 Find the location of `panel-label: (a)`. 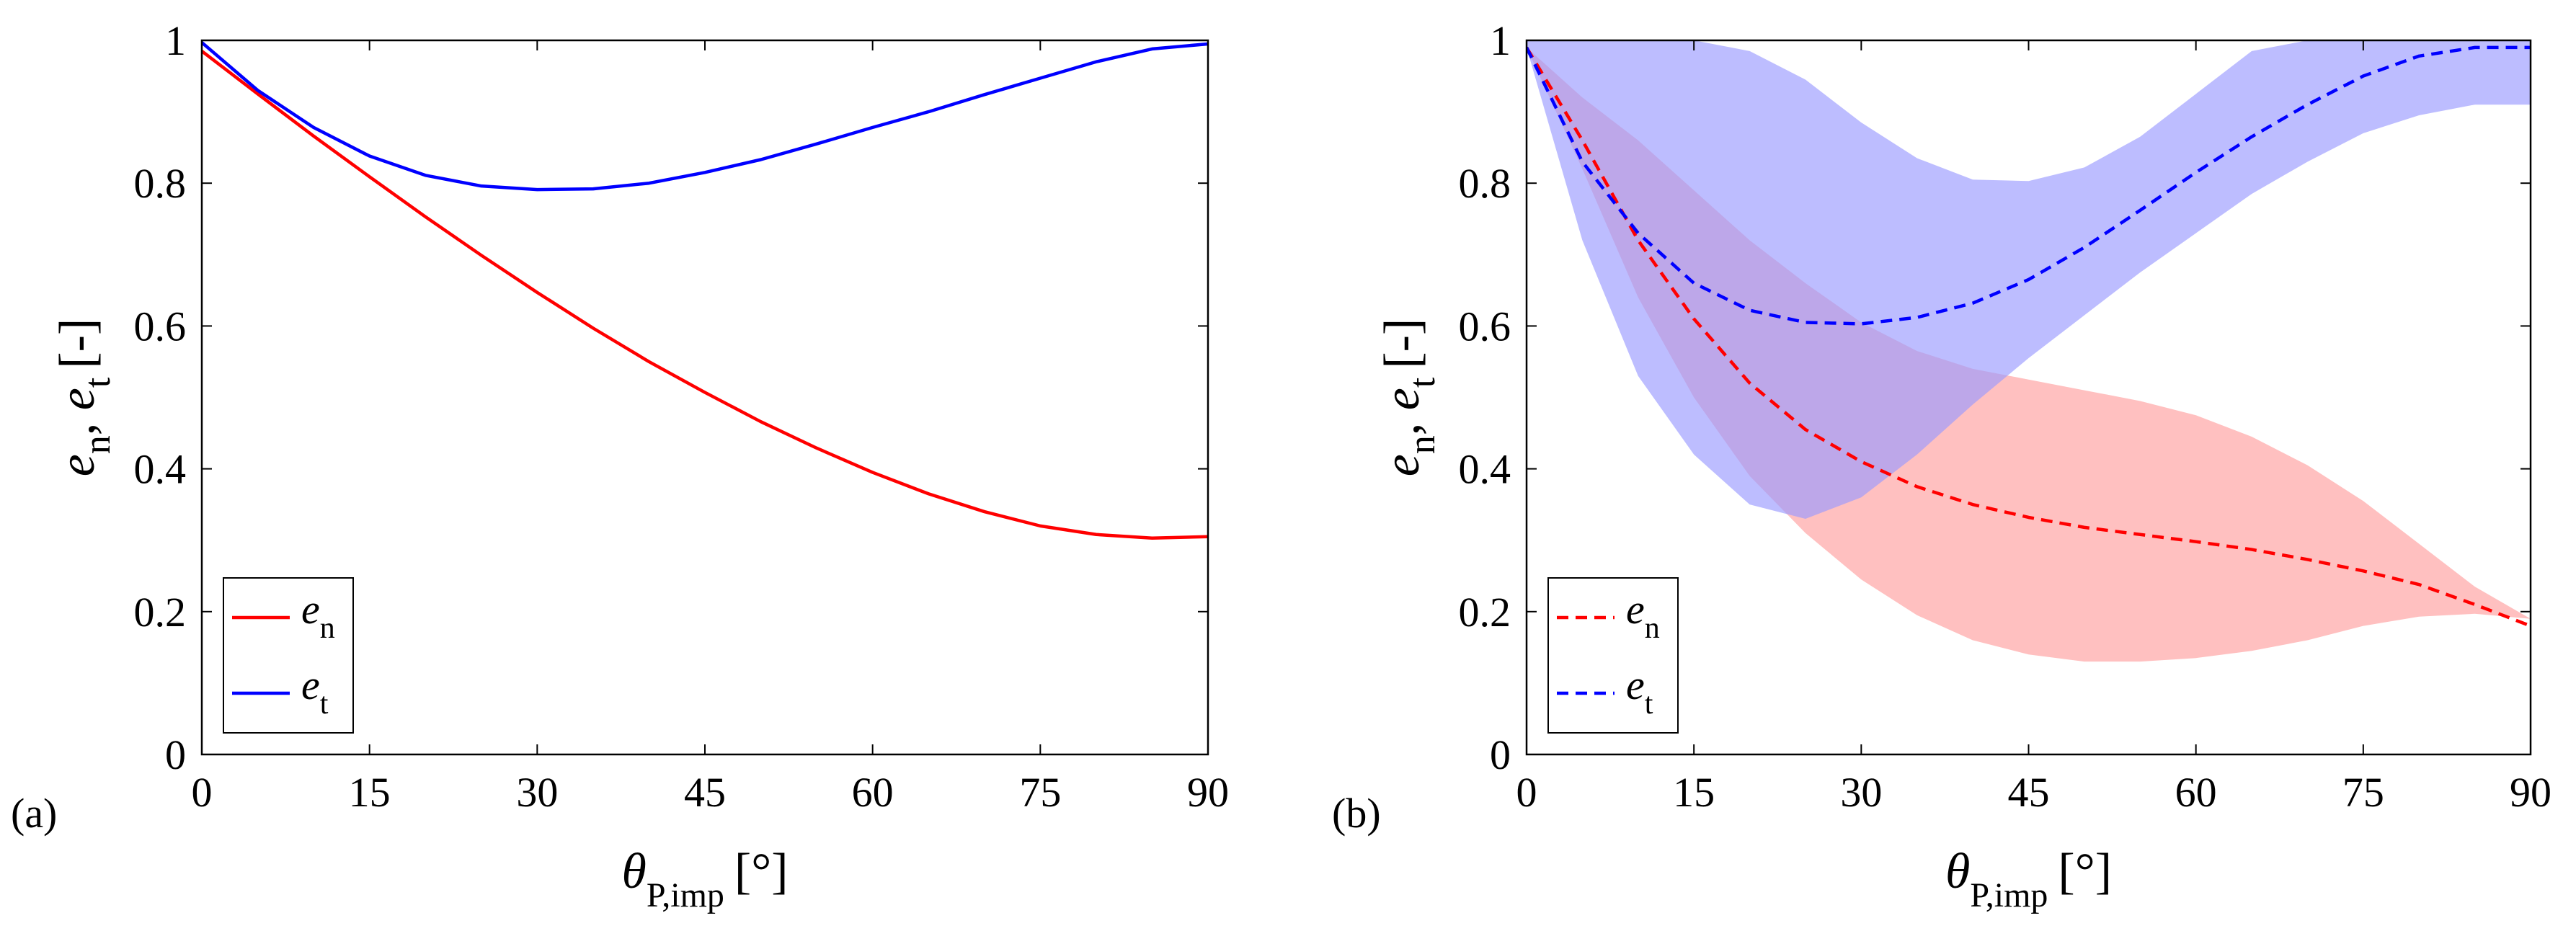

panel-label: (a) is located at coordinates (34, 813).